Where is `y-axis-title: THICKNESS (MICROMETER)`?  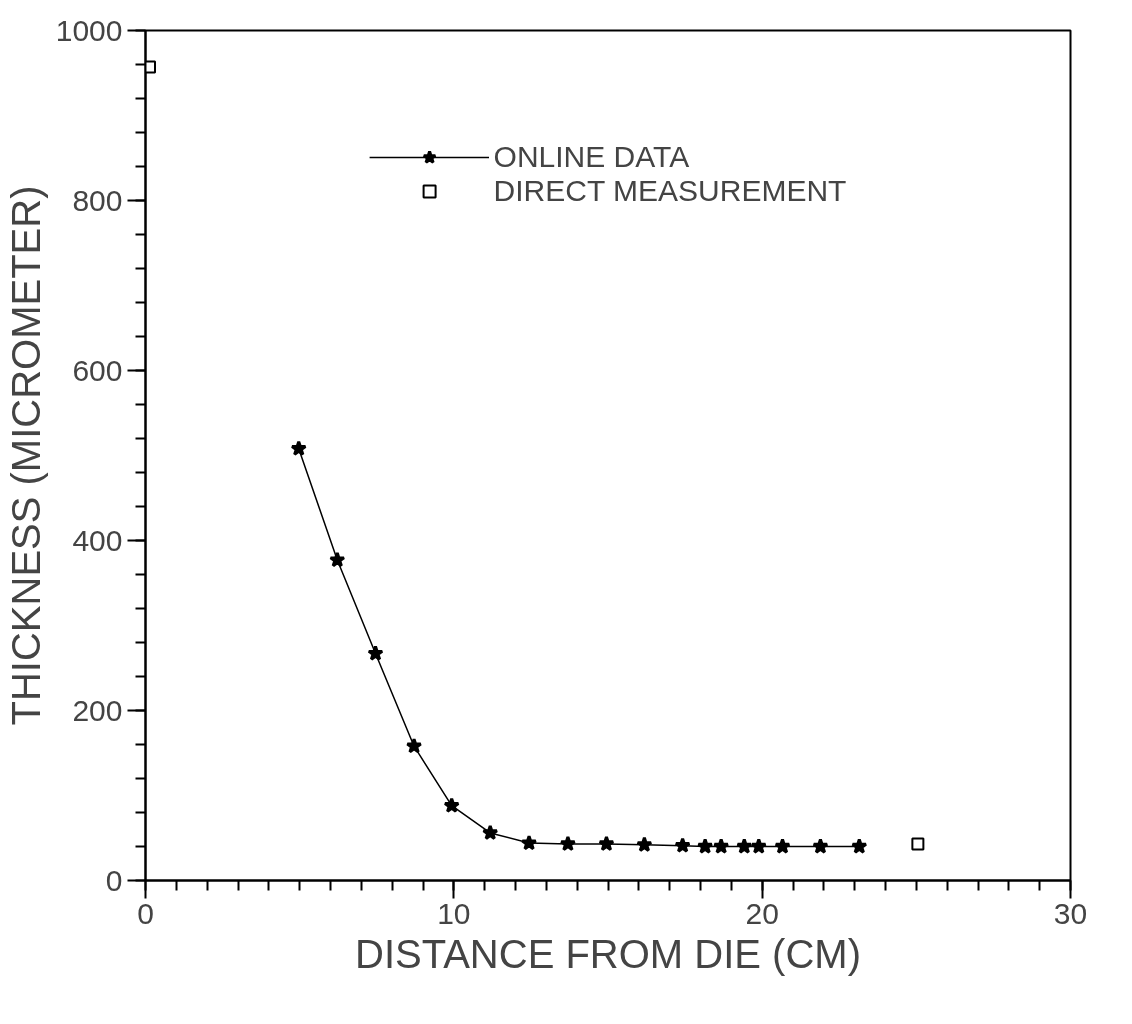 y-axis-title: THICKNESS (MICROMETER) is located at coordinates (25, 455).